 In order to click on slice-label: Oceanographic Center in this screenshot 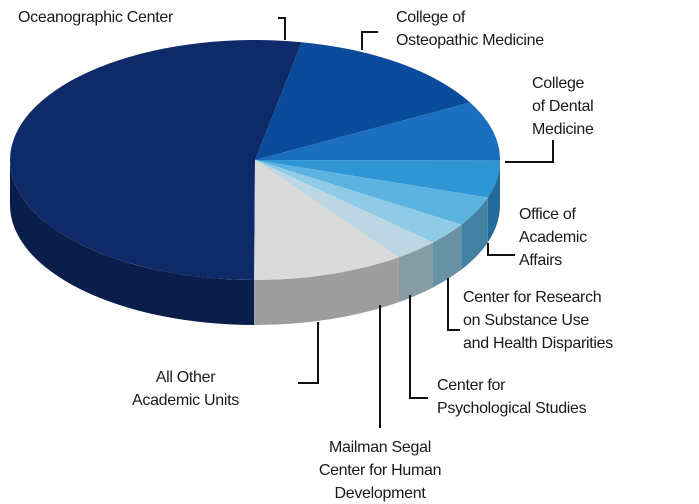, I will do `click(95, 17)`.